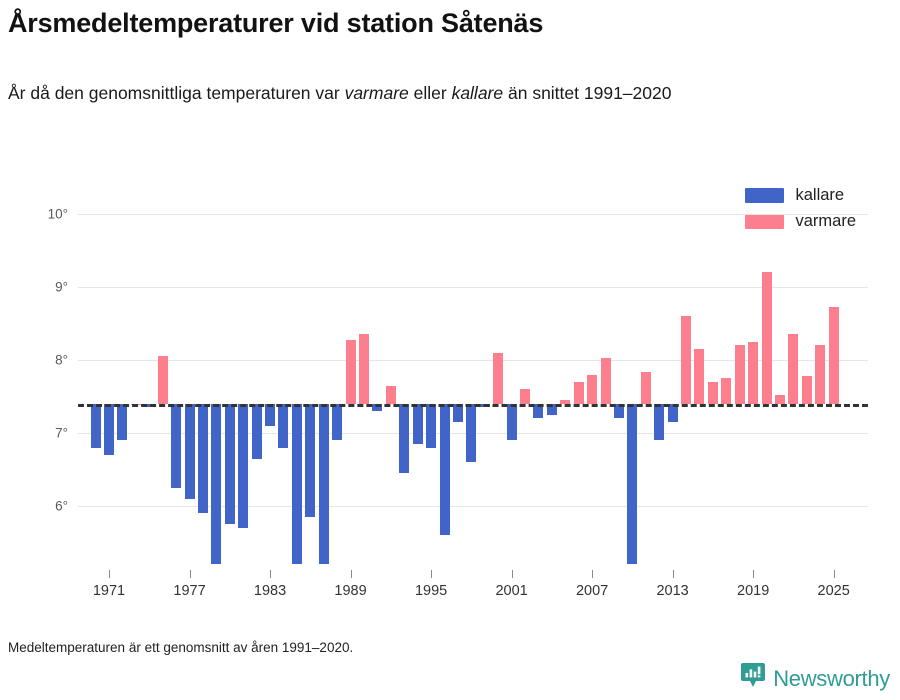  Describe the element at coordinates (431, 591) in the screenshot. I see `x-axis-tick-label: 1995` at that location.